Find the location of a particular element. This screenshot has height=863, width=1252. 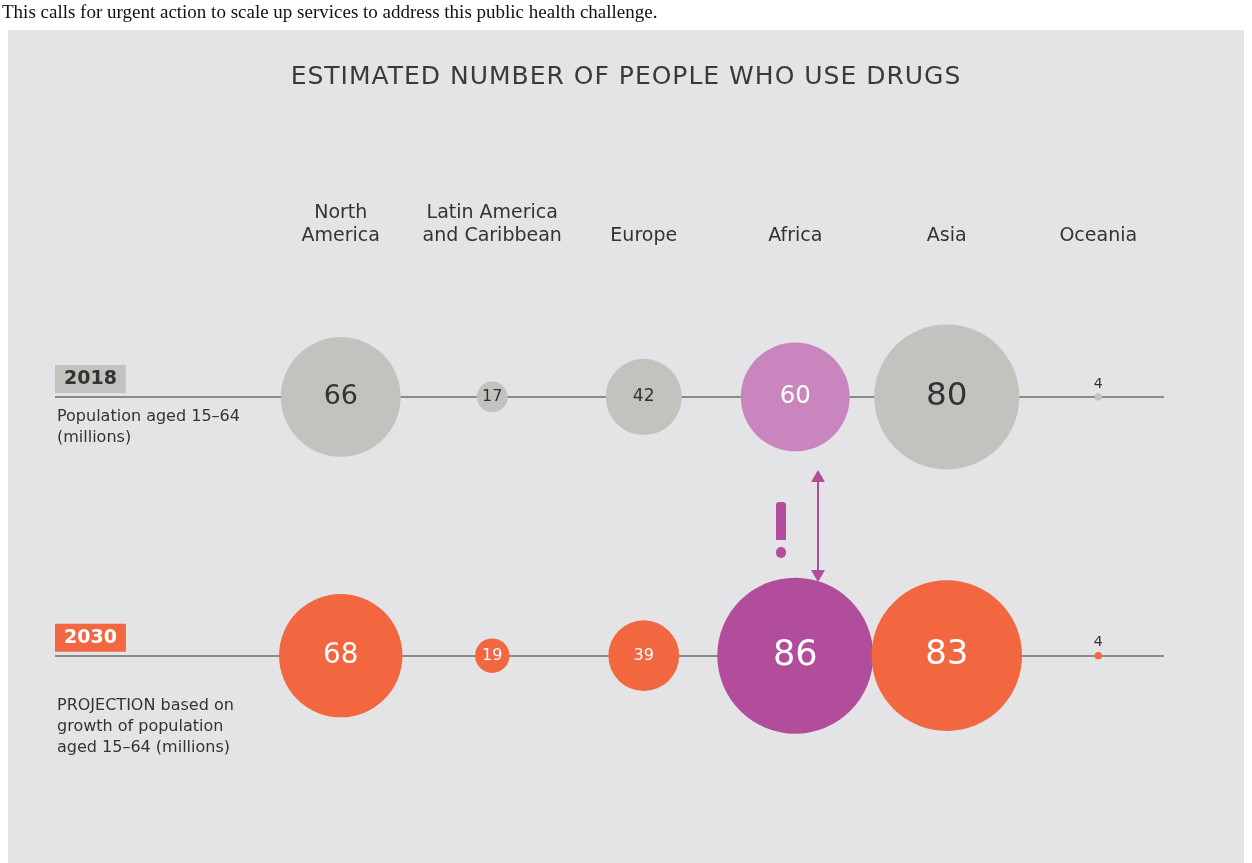

data-label: 42 is located at coordinates (643, 395).